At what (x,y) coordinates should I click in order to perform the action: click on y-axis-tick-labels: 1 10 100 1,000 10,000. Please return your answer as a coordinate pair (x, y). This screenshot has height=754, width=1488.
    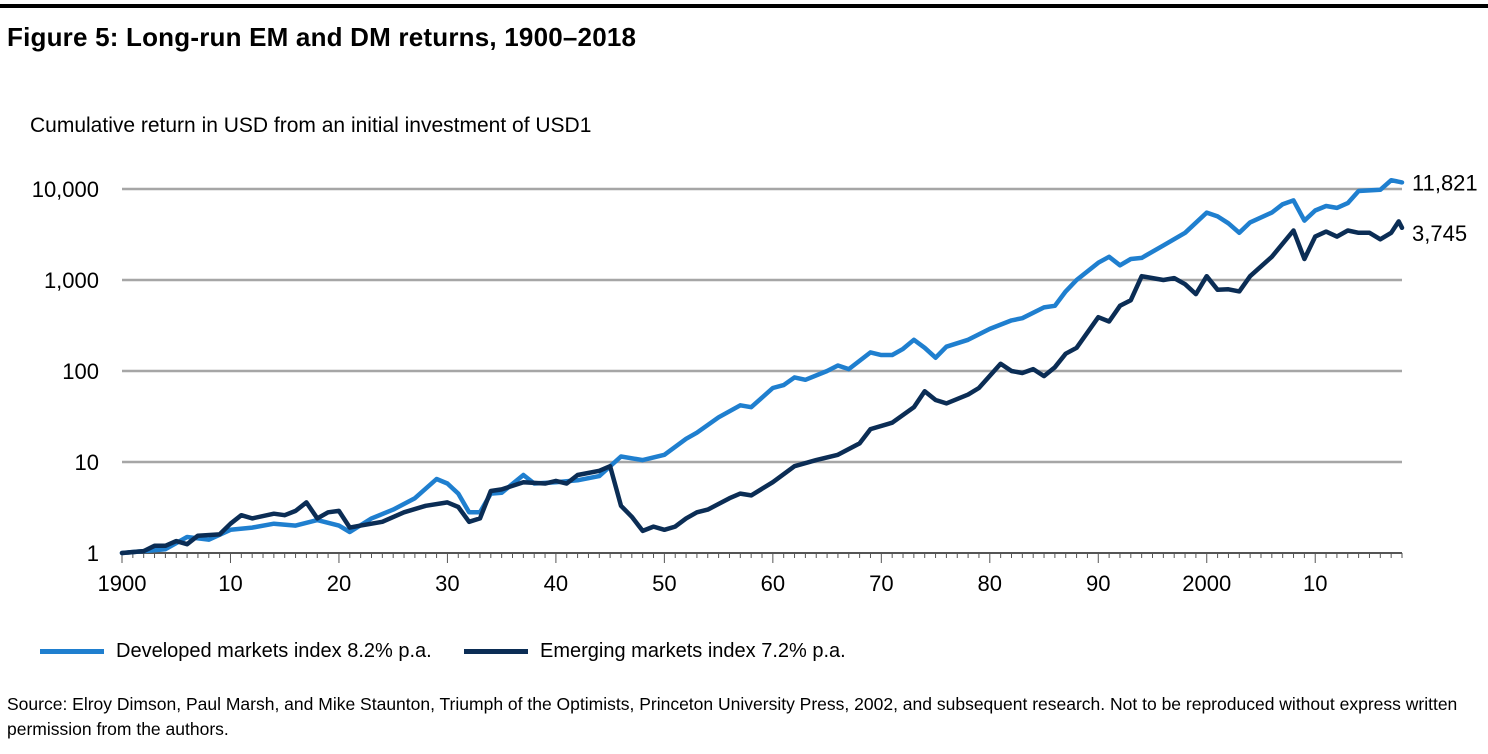
    Looking at the image, I should click on (65, 371).